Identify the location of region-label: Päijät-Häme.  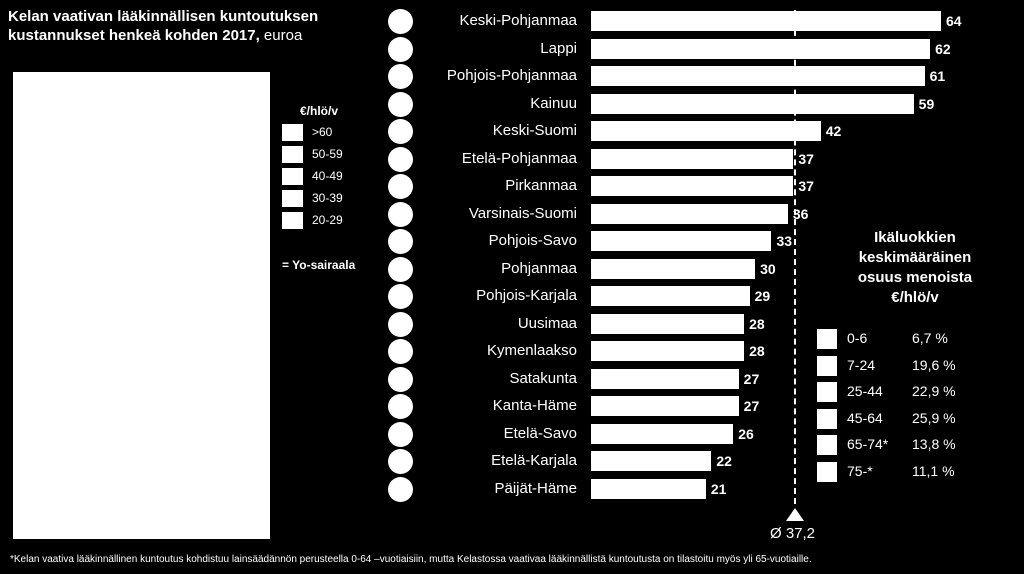
(535, 488).